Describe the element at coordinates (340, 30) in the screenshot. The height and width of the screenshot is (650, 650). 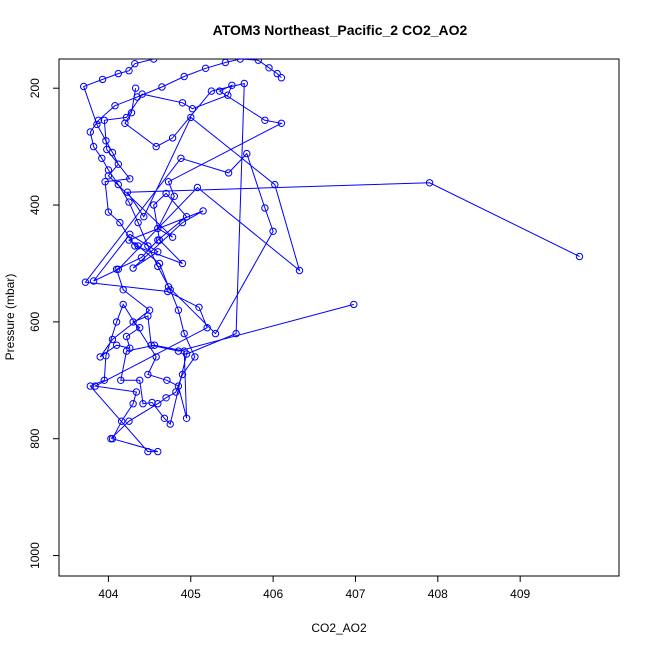
I see `chart-title: ATOM3 Northeast_Pacific_2 CO2_AO2` at that location.